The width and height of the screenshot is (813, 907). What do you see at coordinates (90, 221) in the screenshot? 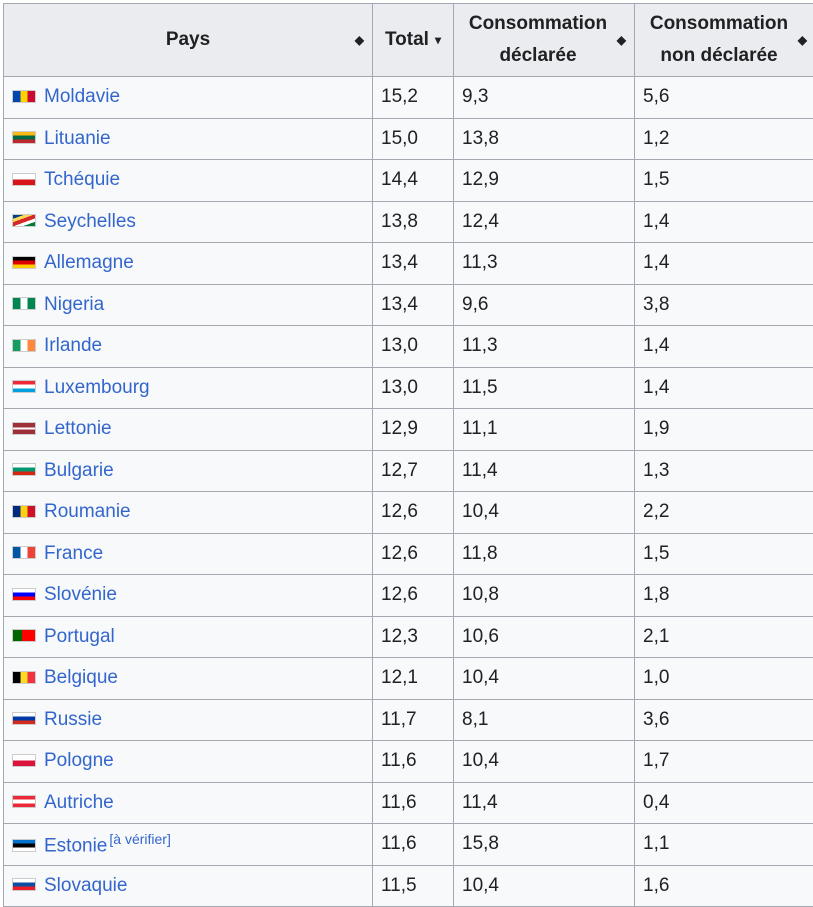
I see `country-link: Seychelles` at bounding box center [90, 221].